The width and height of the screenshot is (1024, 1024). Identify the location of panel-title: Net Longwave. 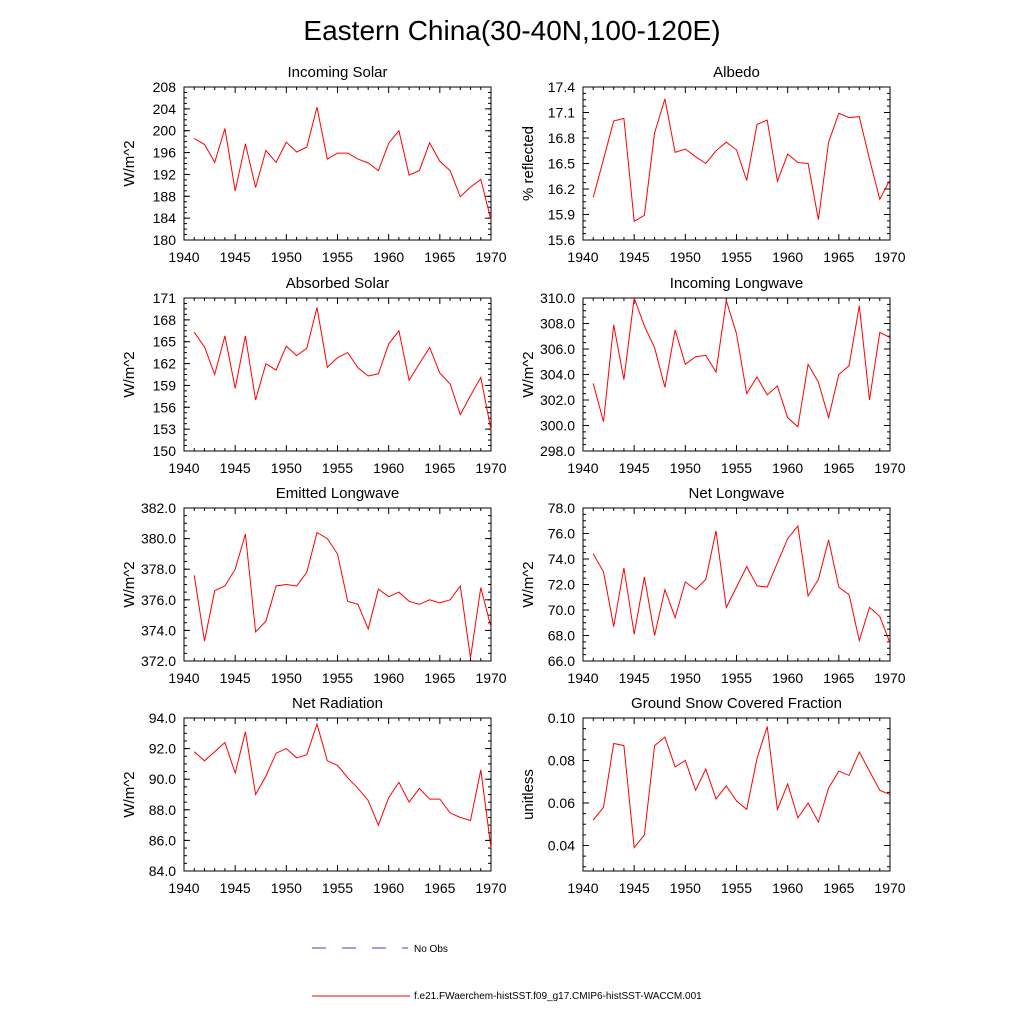
(737, 493).